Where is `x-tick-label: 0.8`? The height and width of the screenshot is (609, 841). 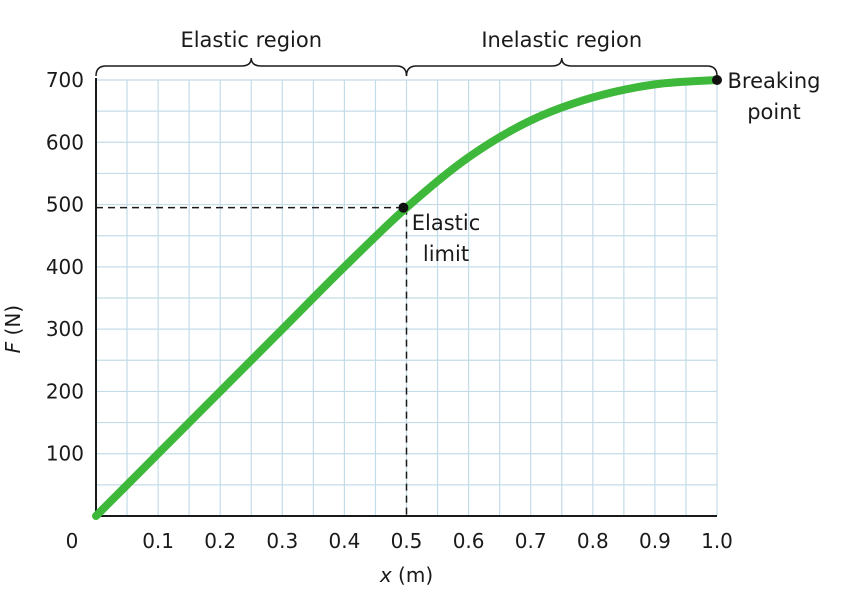 x-tick-label: 0.8 is located at coordinates (593, 541).